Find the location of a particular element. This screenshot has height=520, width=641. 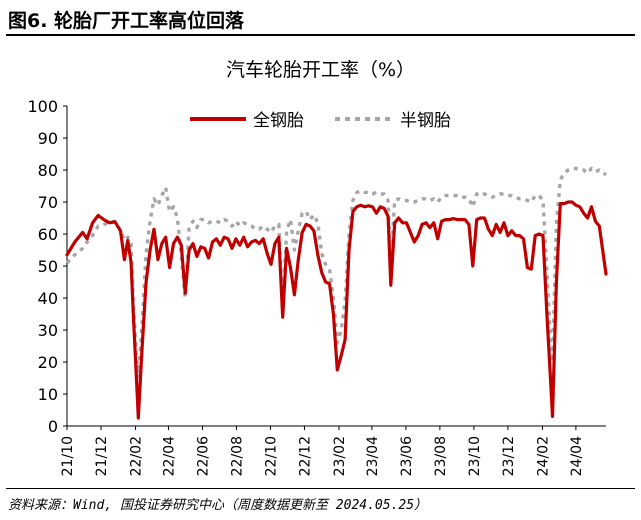

figure-header: 图6. 轮胎厂开工率高位回落 is located at coordinates (320, 19).